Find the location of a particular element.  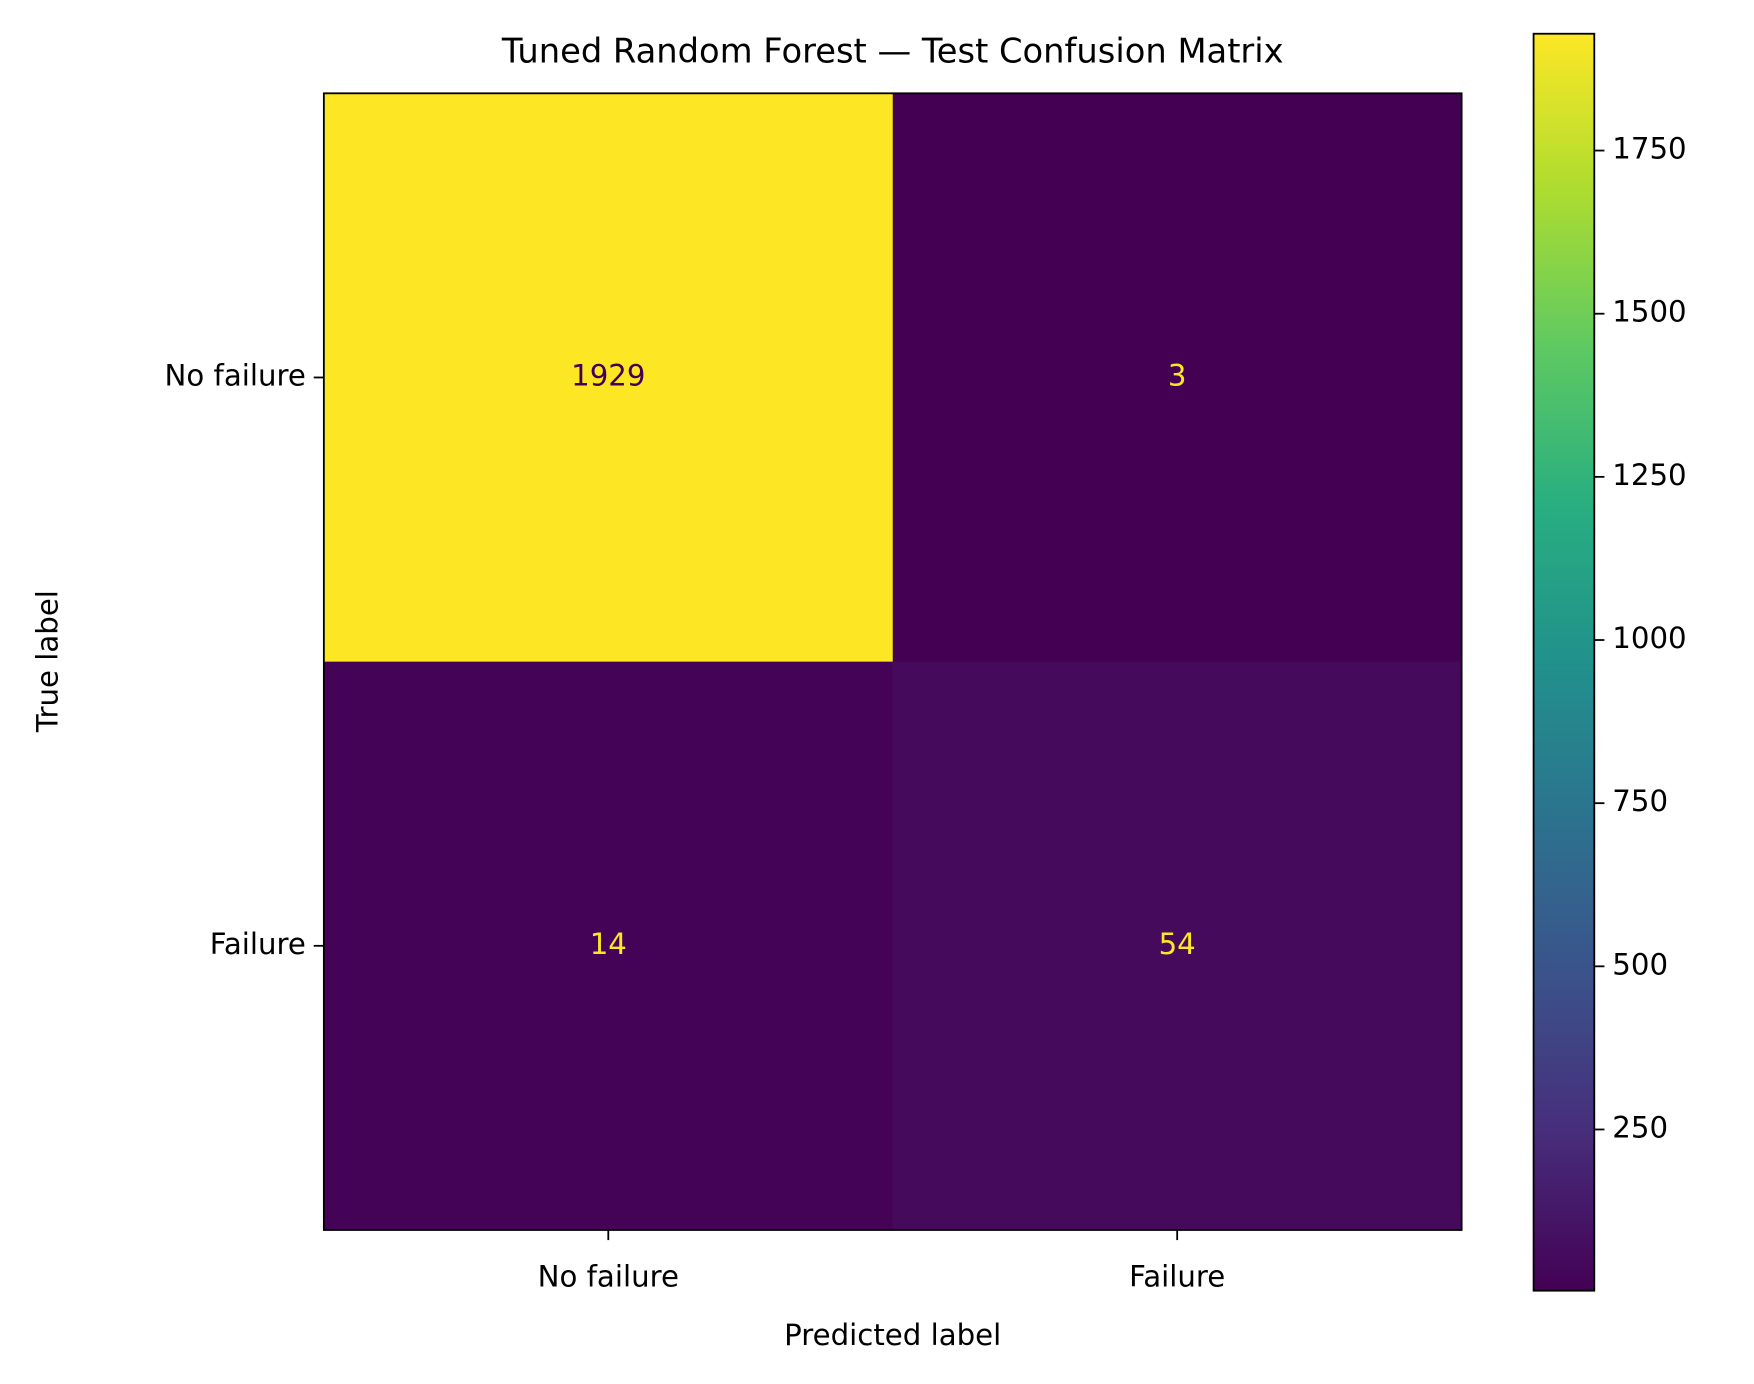

colorbar-tick-label: 750 is located at coordinates (1640, 801).